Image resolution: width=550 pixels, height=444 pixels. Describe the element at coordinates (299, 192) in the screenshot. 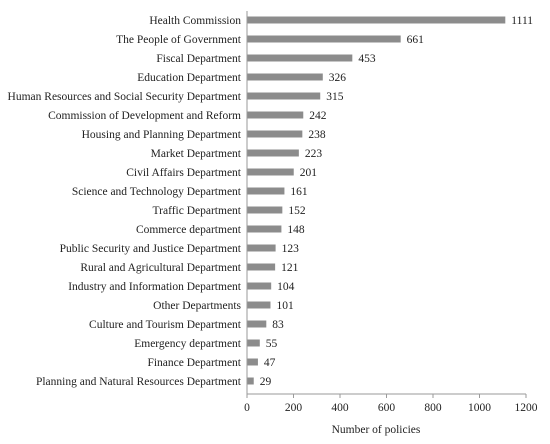

I see `data-label: 161` at that location.